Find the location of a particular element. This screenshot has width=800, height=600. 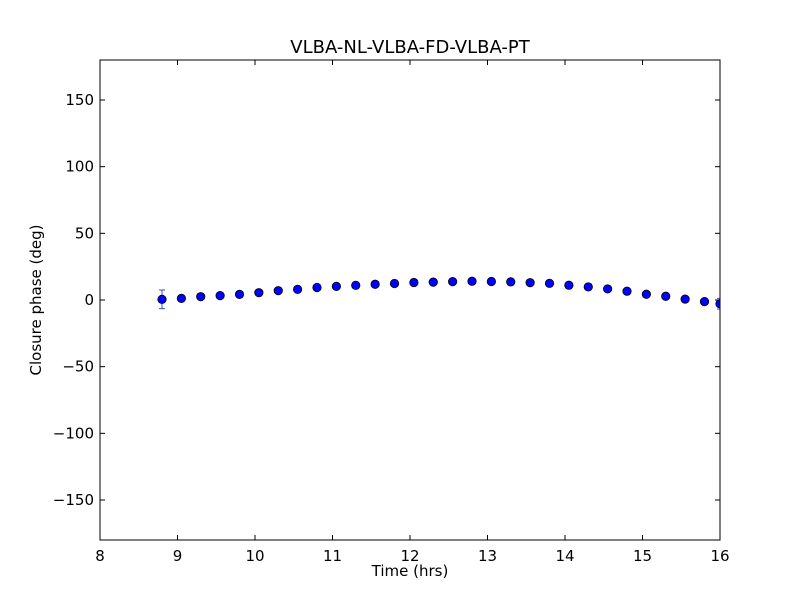

y-tick-label: 0 is located at coordinates (89, 300).